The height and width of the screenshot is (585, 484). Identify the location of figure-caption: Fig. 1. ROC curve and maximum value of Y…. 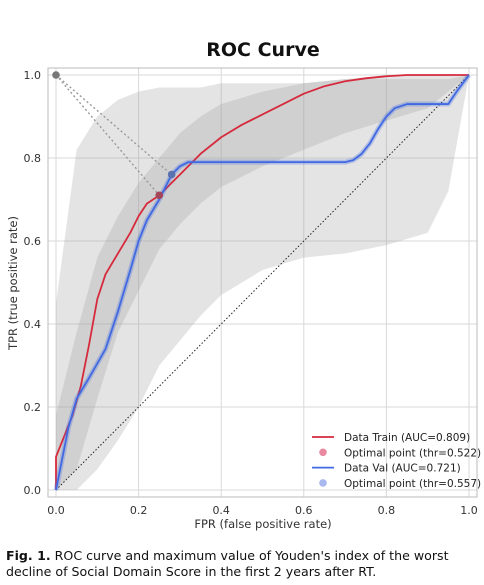
(242, 564).